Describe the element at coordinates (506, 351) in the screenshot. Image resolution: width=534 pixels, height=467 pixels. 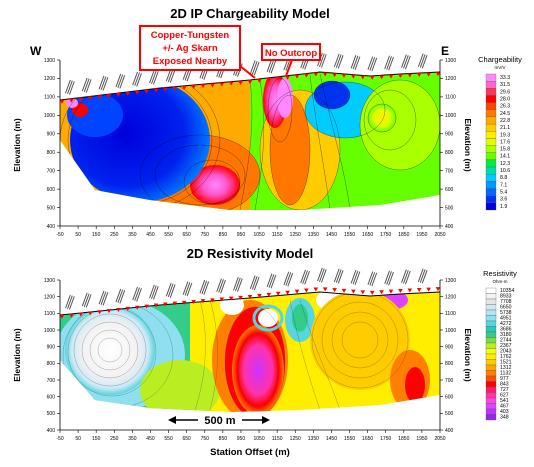
I see `legend-label: 2043` at that location.